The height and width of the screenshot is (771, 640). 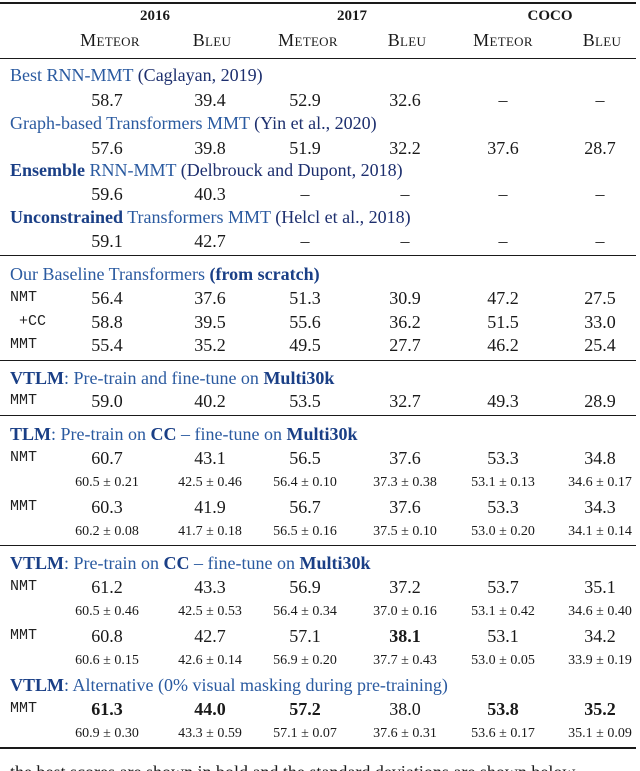 What do you see at coordinates (305, 587) in the screenshot?
I see `cell: 56.9` at bounding box center [305, 587].